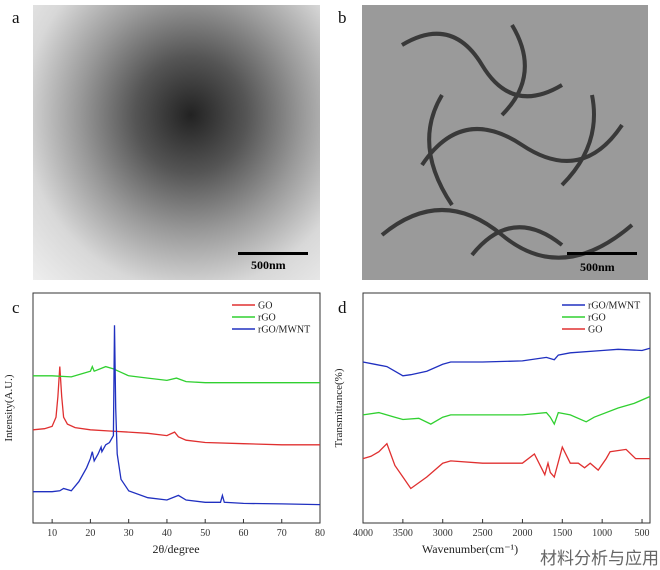  Describe the element at coordinates (339, 407) in the screenshot. I see `y-axis-label: Transmittance(%)` at that location.